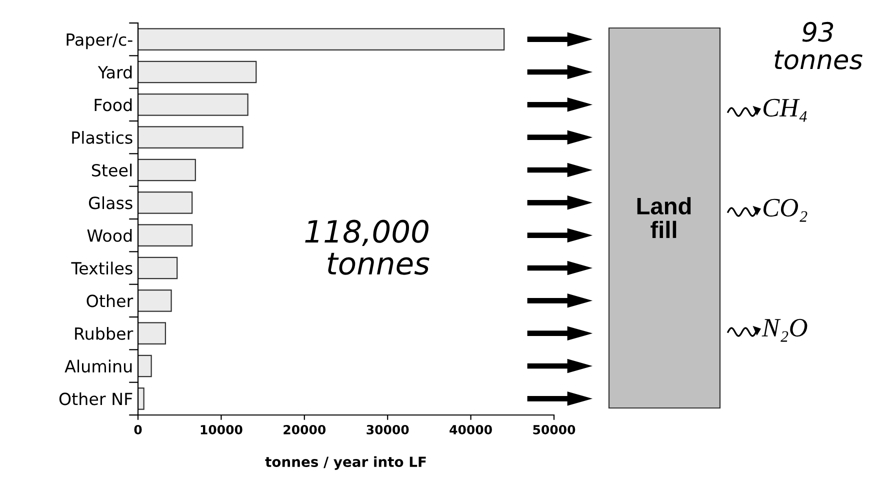 The width and height of the screenshot is (877, 498). Describe the element at coordinates (785, 330) in the screenshot. I see `text: N₂O` at that location.